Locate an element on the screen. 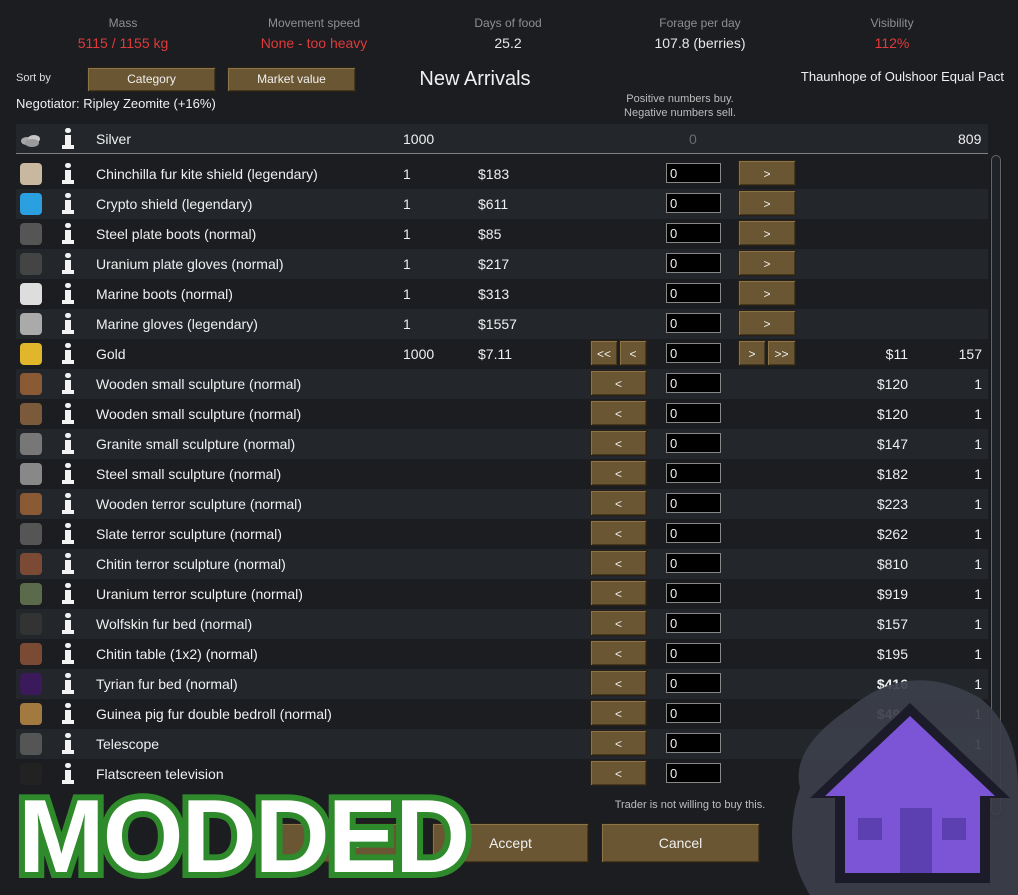  sort-by-label: Sort by is located at coordinates (33, 78).